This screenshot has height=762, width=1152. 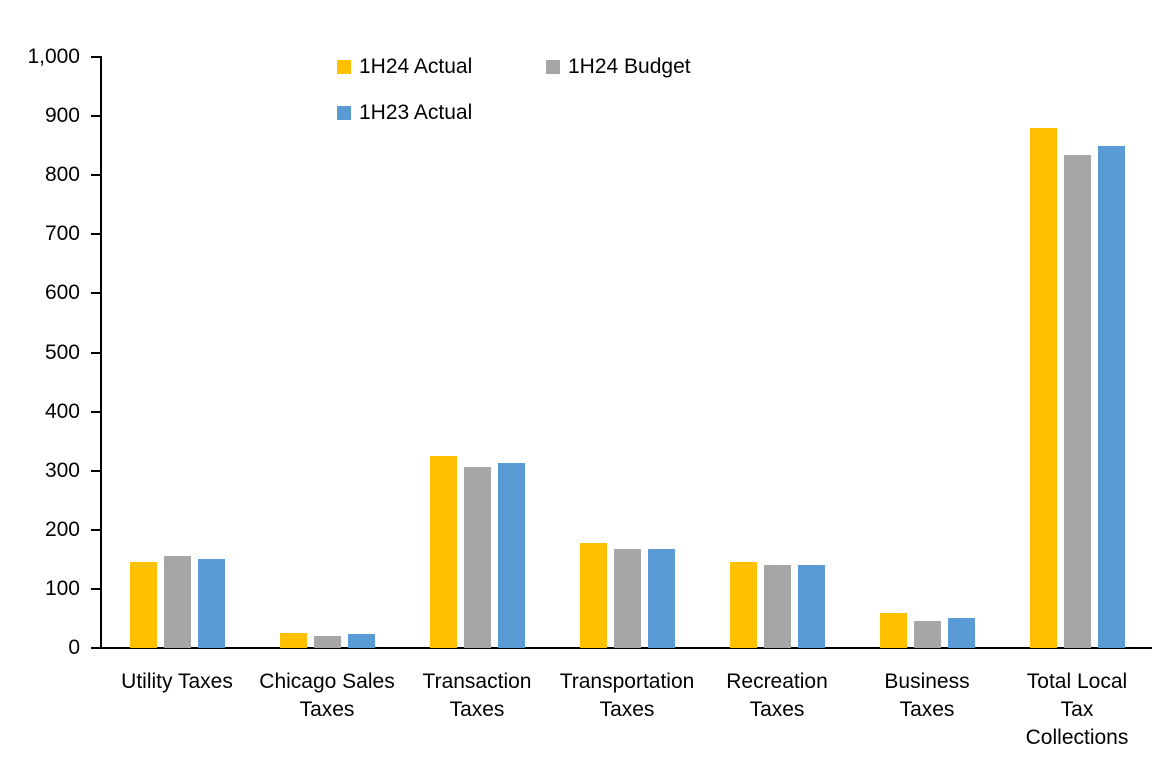 I want to click on legend-label: 1H24 Budget, so click(x=629, y=66).